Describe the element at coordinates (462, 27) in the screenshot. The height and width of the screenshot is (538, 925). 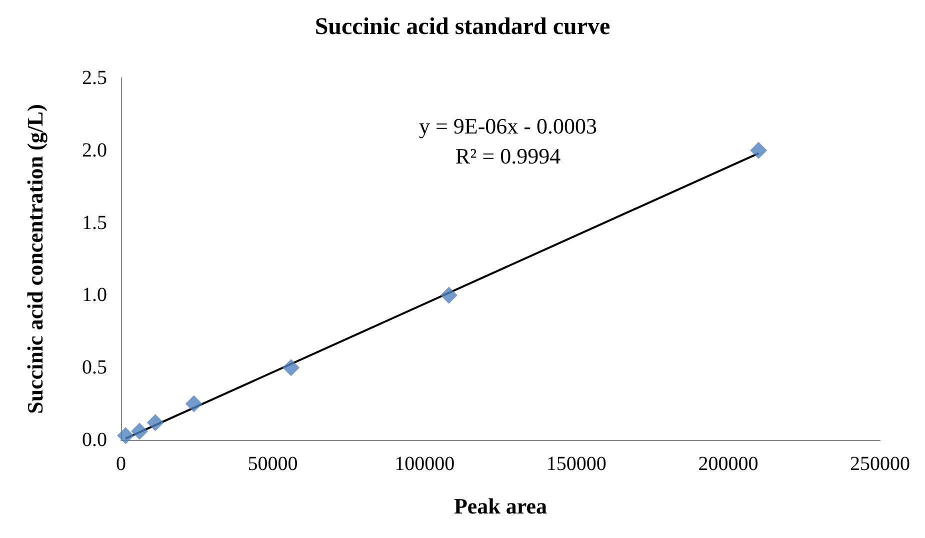
I see `chart-title: Succinic acid standard curve` at that location.